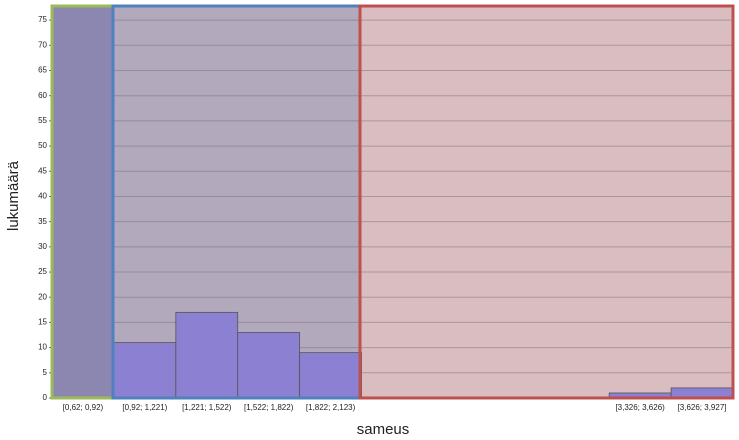 The width and height of the screenshot is (739, 440). I want to click on y-tick-label: 30, so click(42, 246).